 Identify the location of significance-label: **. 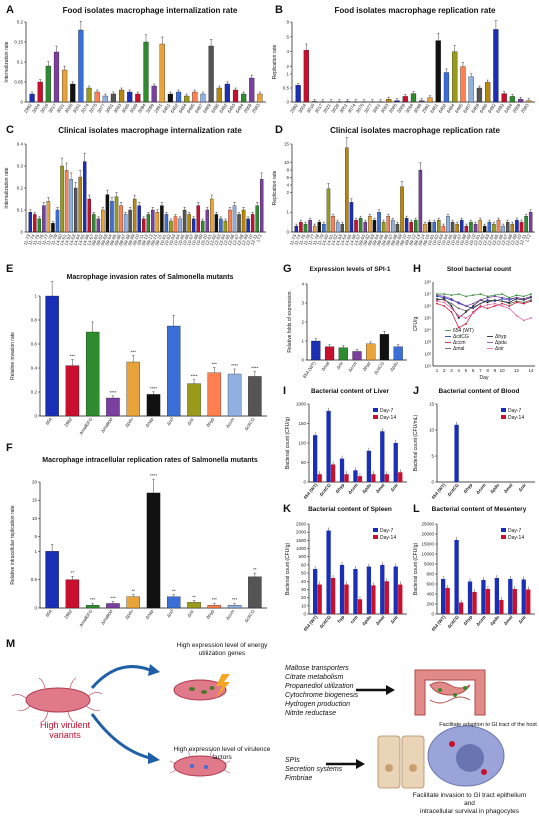
(194, 596).